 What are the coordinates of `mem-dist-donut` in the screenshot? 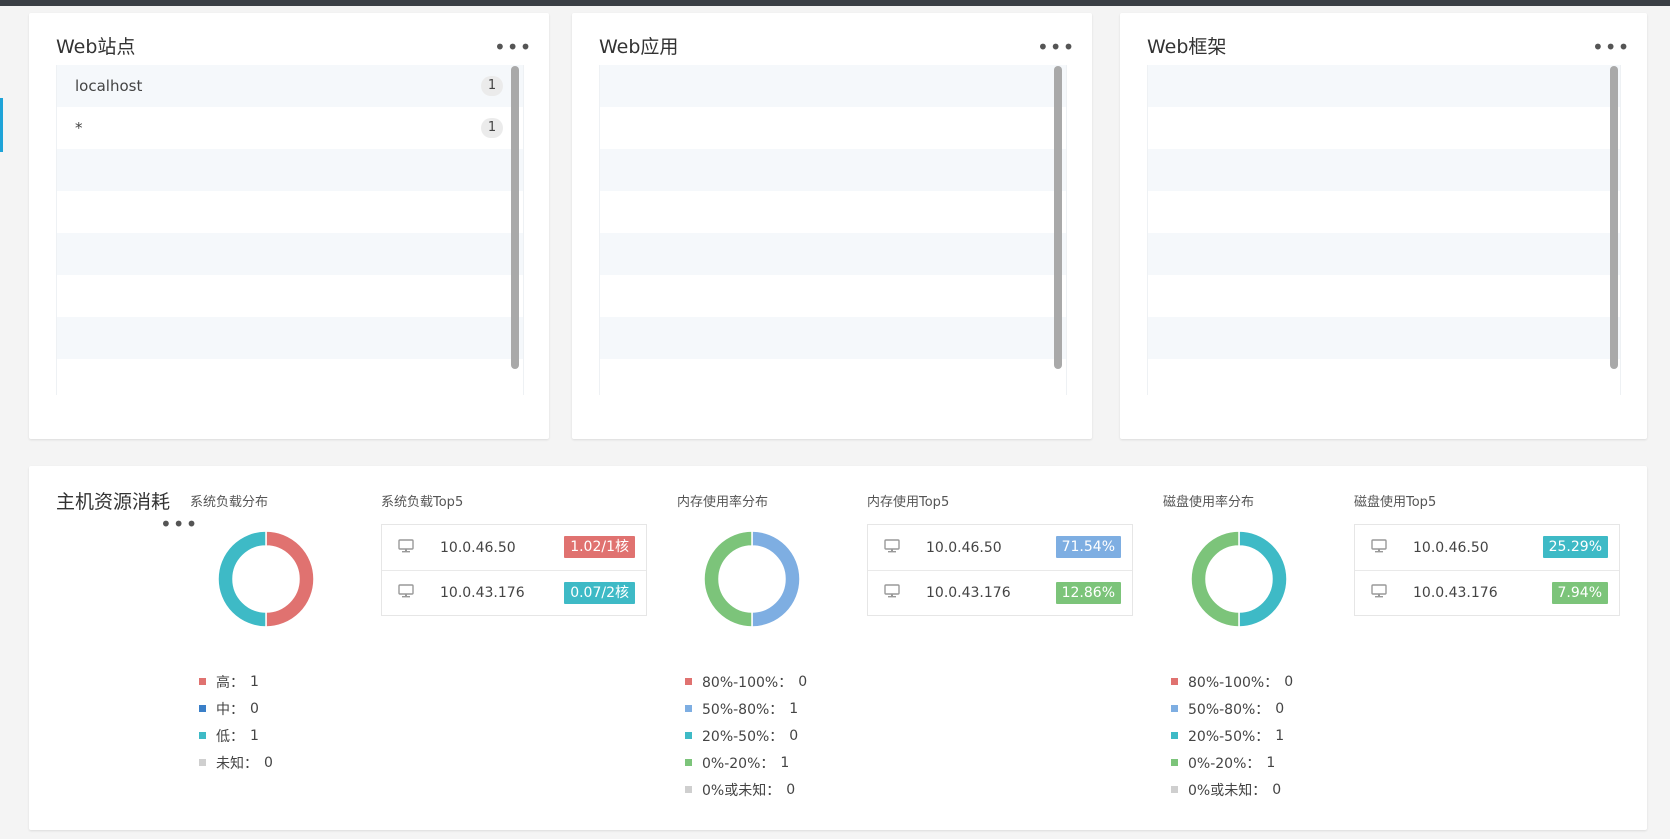 It's located at (752, 579).